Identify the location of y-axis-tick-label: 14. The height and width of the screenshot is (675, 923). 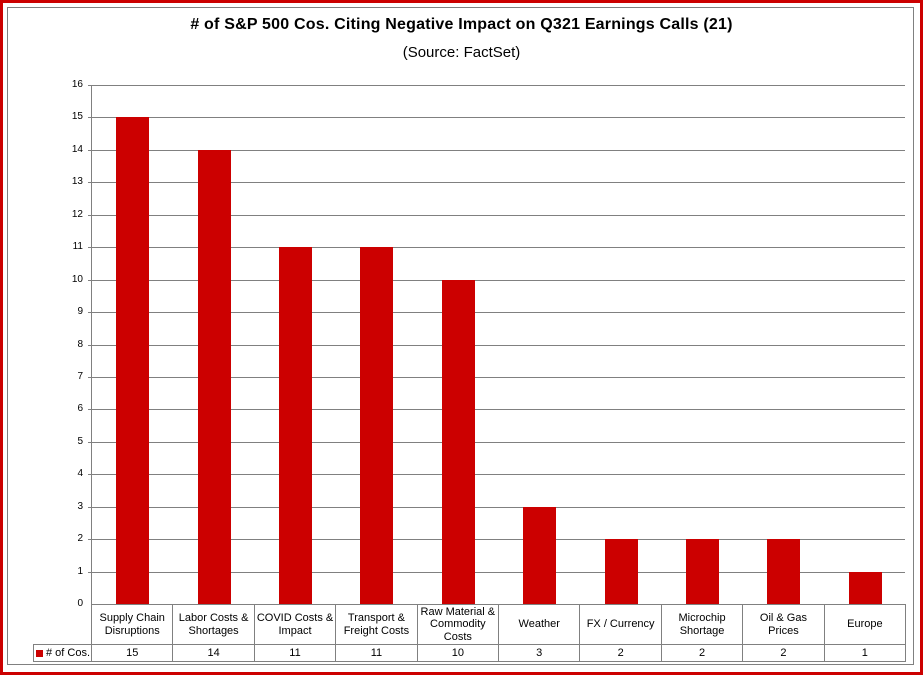
(77, 149).